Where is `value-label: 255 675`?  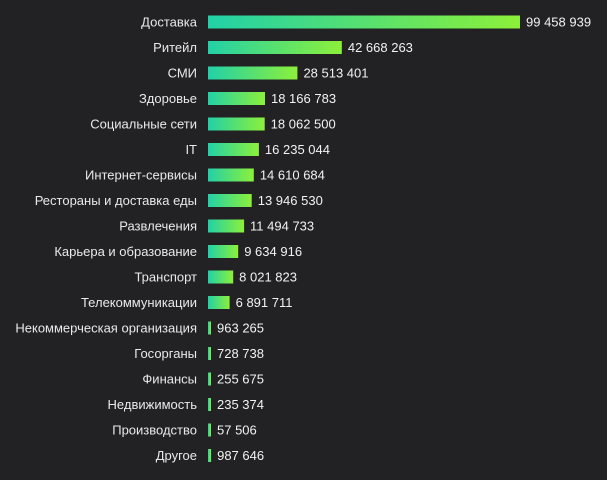
value-label: 255 675 is located at coordinates (240, 379).